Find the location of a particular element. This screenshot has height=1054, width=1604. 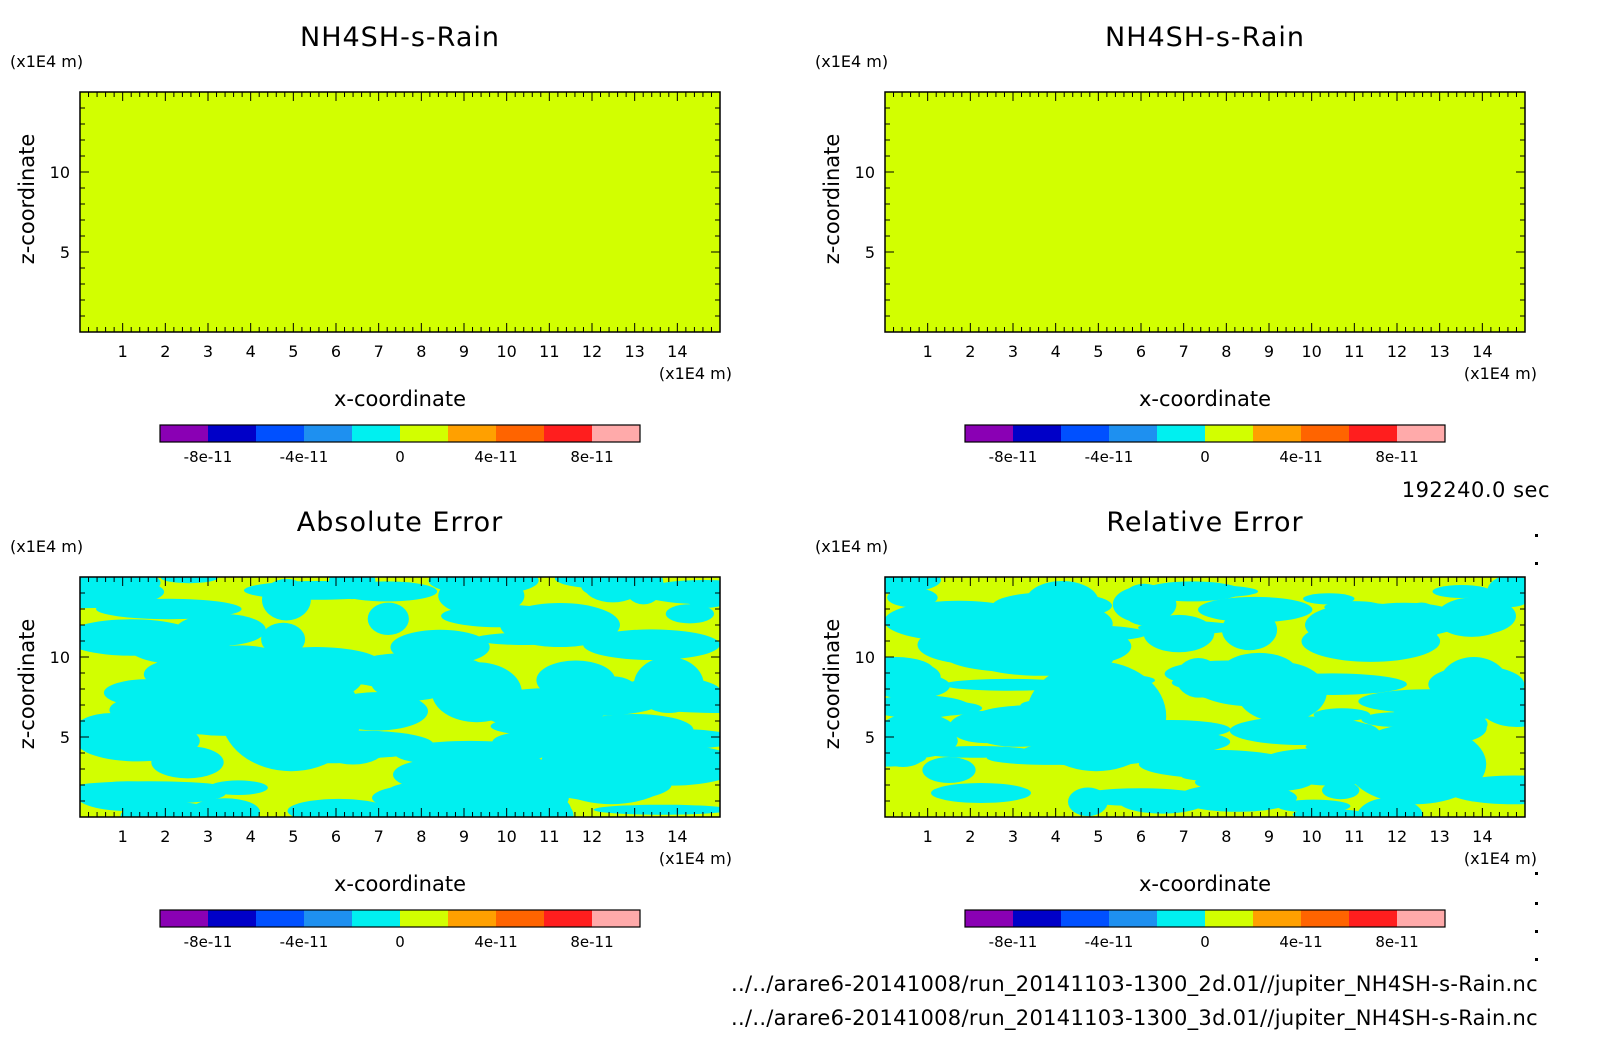

x-tick-label: 2 is located at coordinates (970, 351).